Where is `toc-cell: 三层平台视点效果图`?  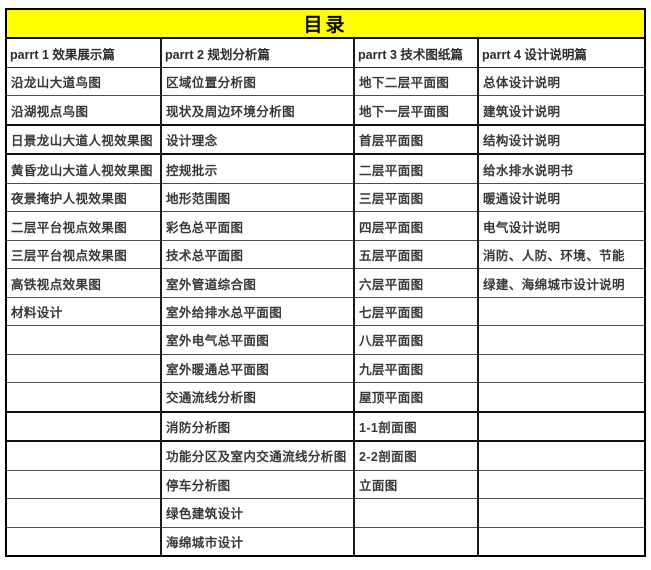
toc-cell: 三层平台视点效果图 is located at coordinates (83, 255).